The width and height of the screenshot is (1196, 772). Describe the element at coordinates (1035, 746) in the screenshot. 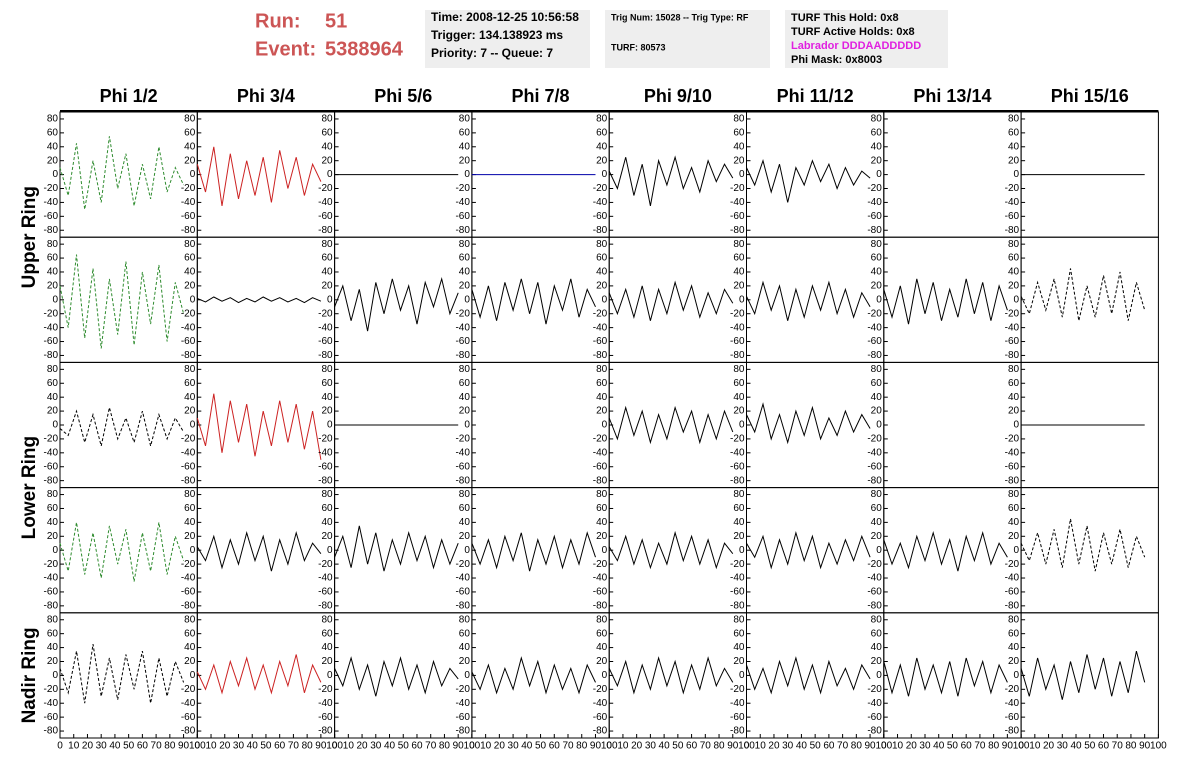

I see `x-tick-label: 10` at that location.